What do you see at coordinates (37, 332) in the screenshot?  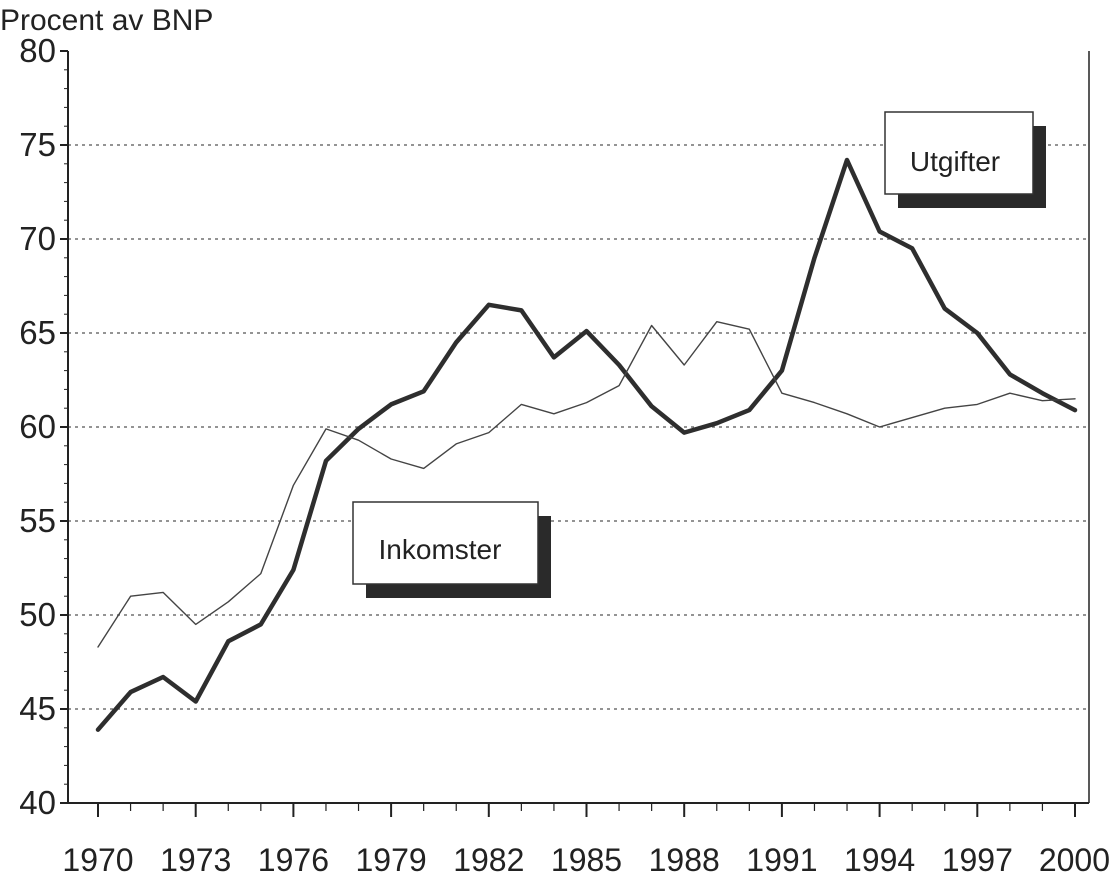 I see `y-tick-label-65: 65` at bounding box center [37, 332].